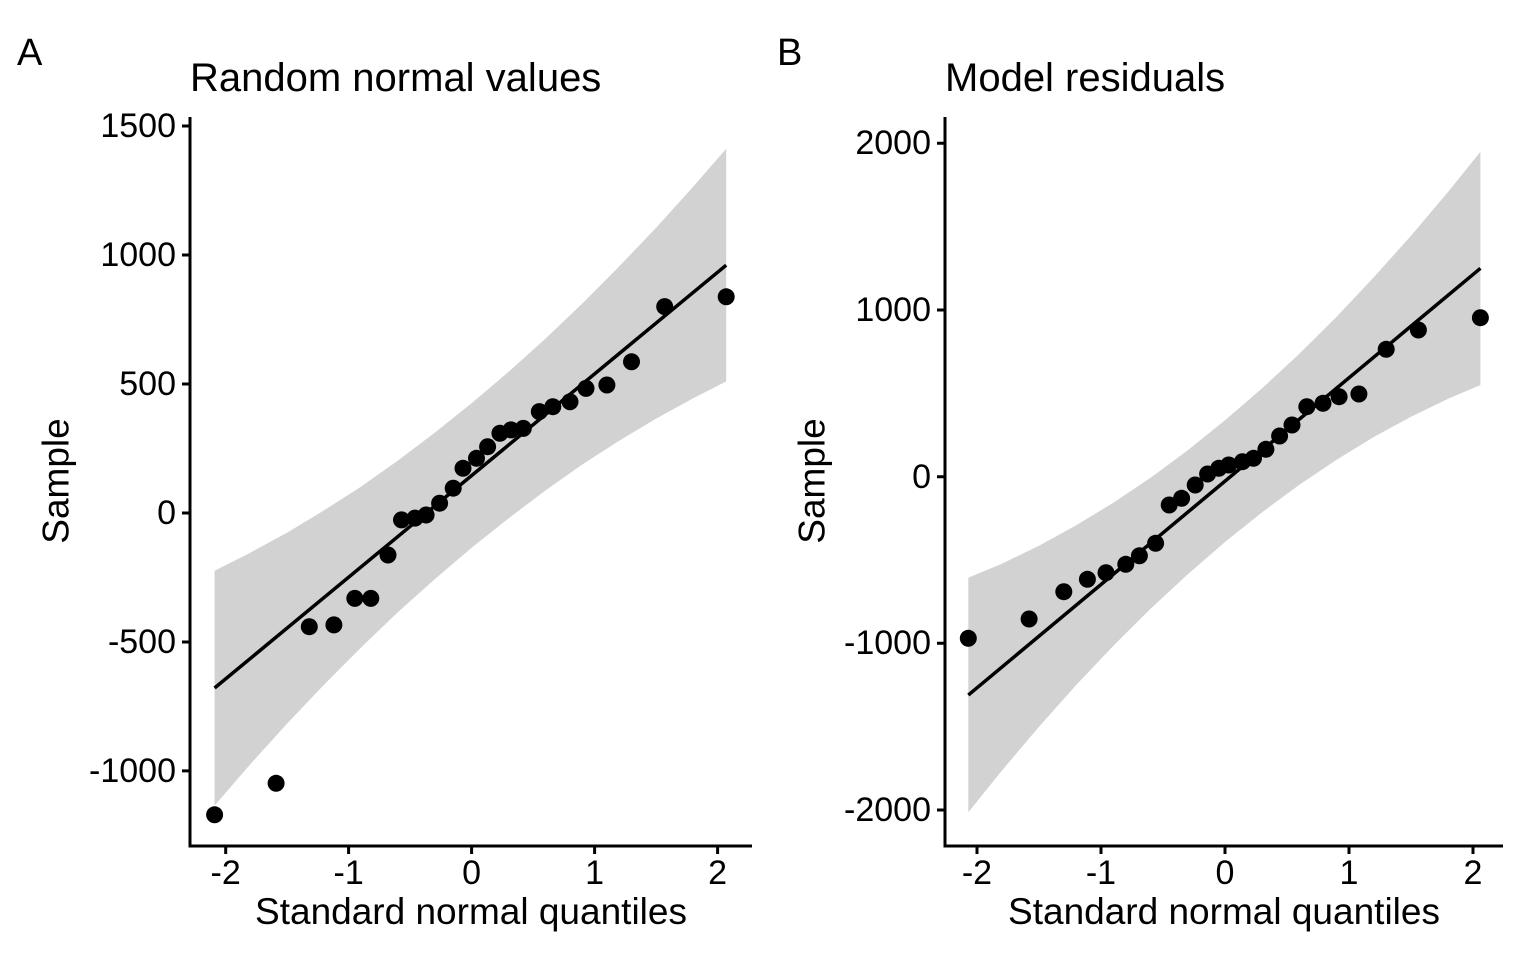 The height and width of the screenshot is (960, 1536). What do you see at coordinates (893, 310) in the screenshot?
I see `y-tick-label-b: 1000` at bounding box center [893, 310].